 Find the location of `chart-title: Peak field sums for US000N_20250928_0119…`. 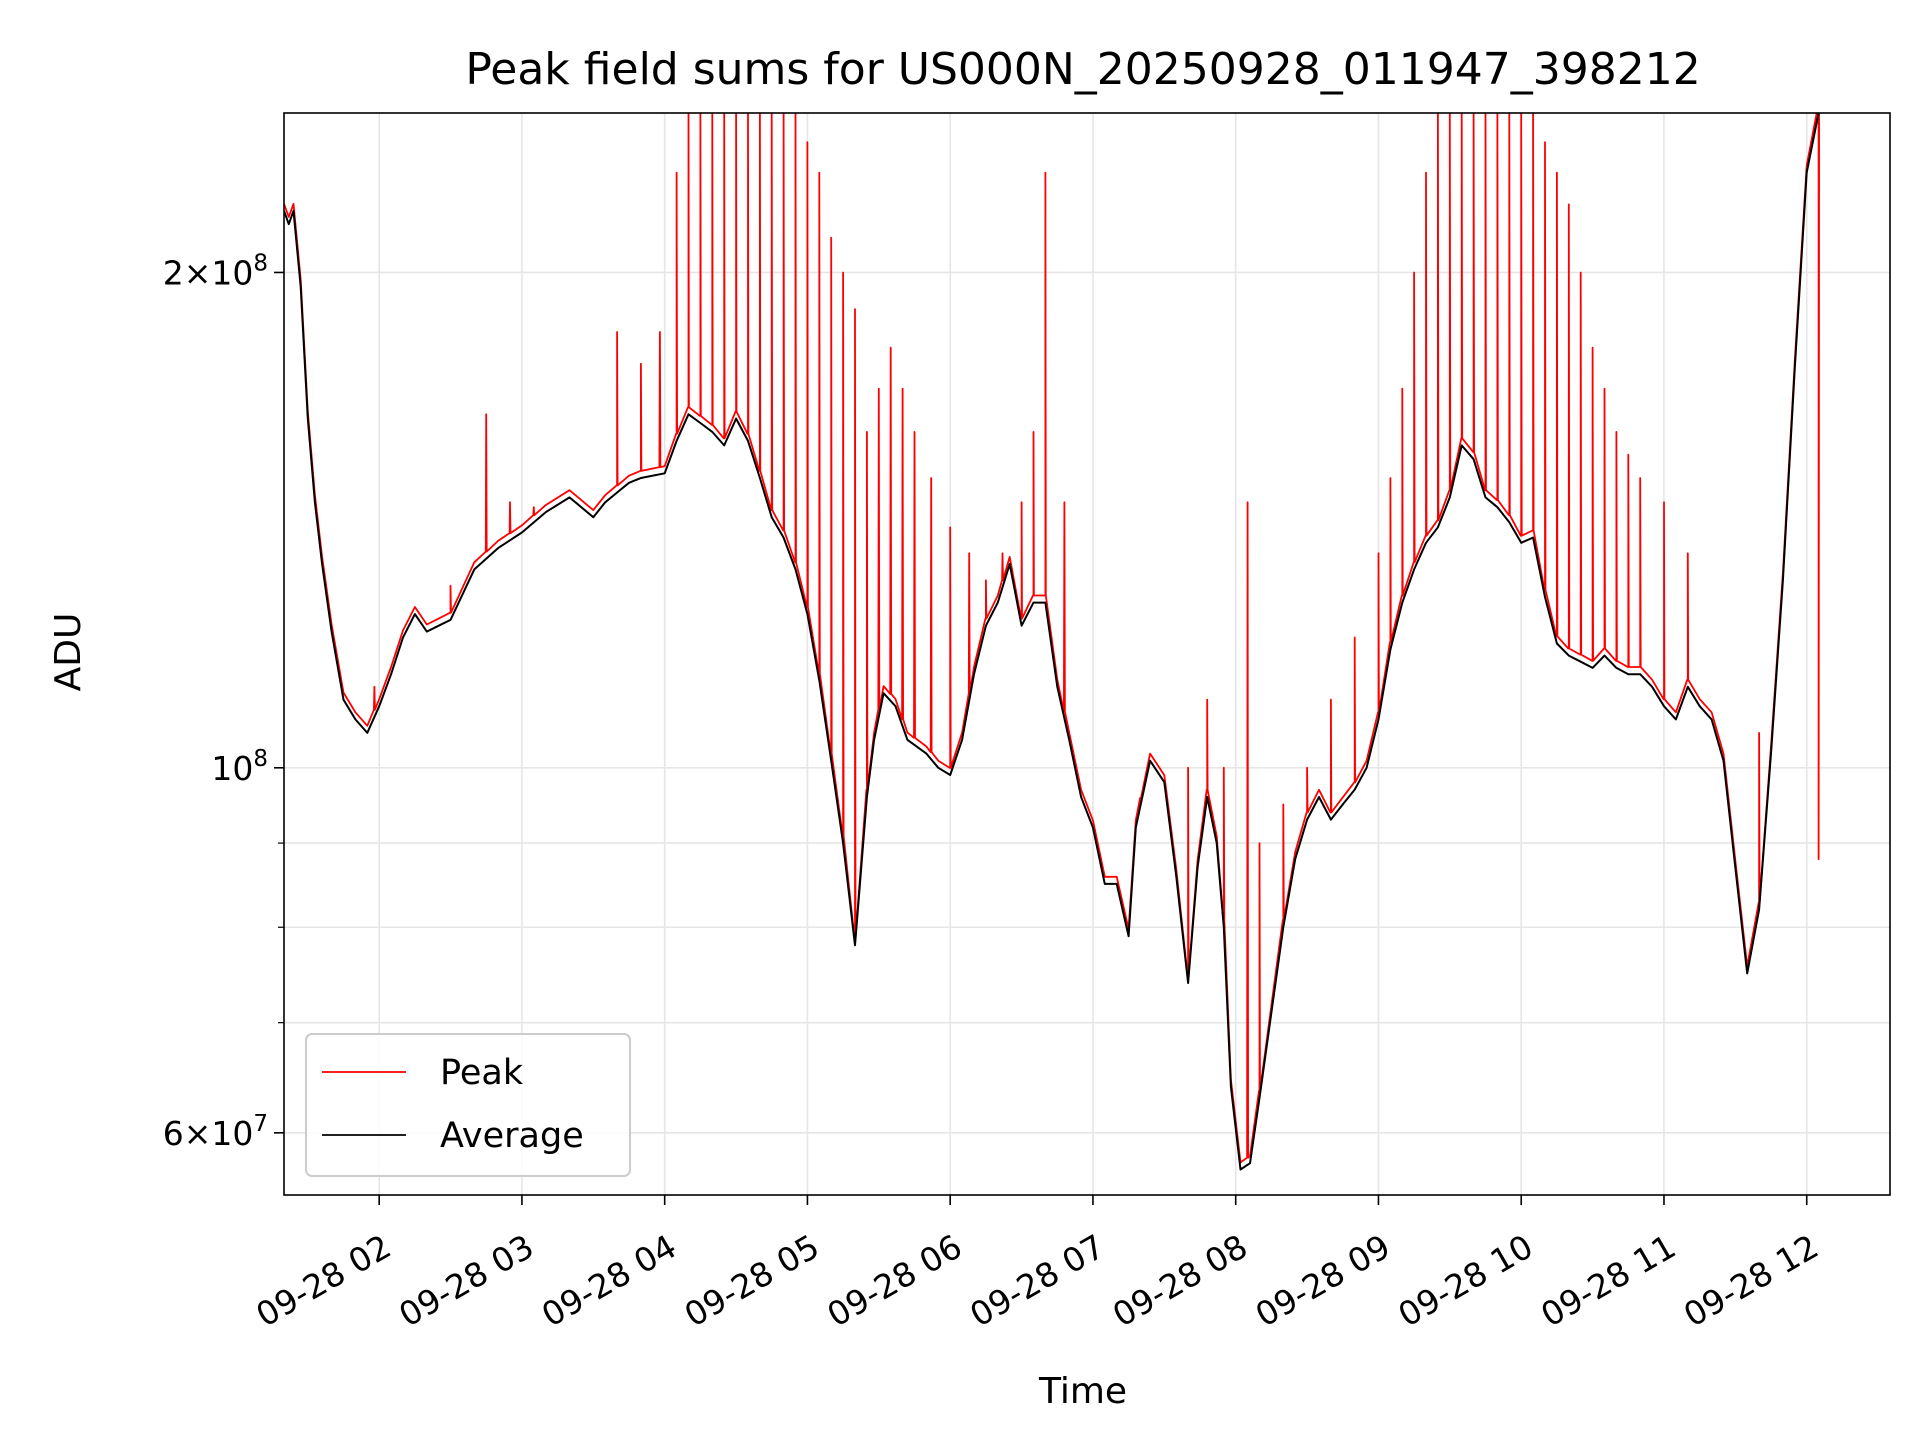

chart-title: Peak field sums for US000N_20250928_0119… is located at coordinates (1082, 69).